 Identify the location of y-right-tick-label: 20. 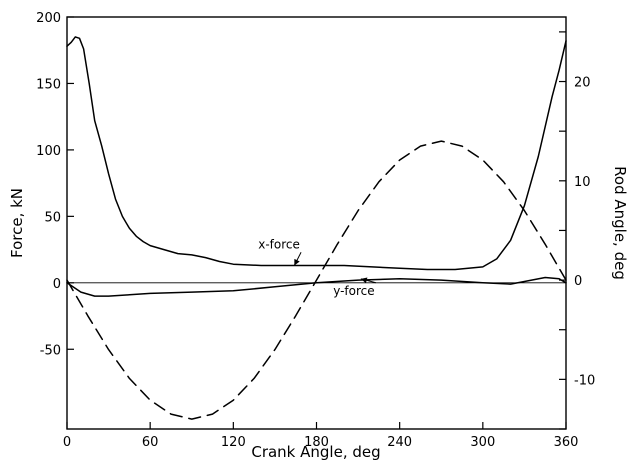
(582, 83).